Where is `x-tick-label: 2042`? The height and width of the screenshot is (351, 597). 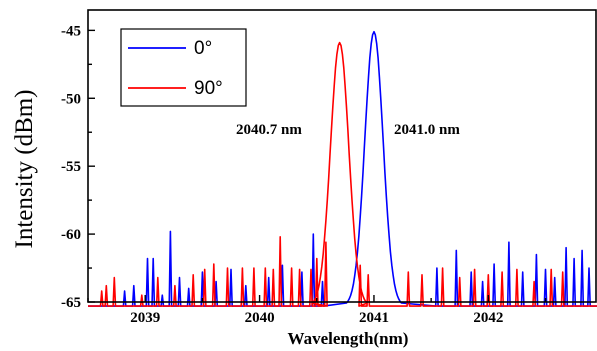
x-tick-label: 2042 is located at coordinates (488, 318).